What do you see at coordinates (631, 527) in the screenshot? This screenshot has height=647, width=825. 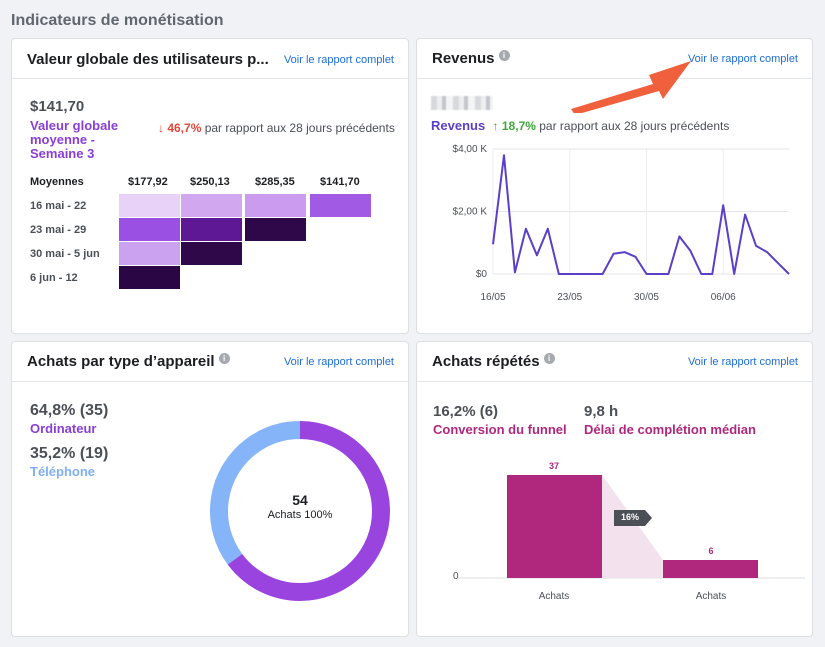 I see `funnel-chart` at bounding box center [631, 527].